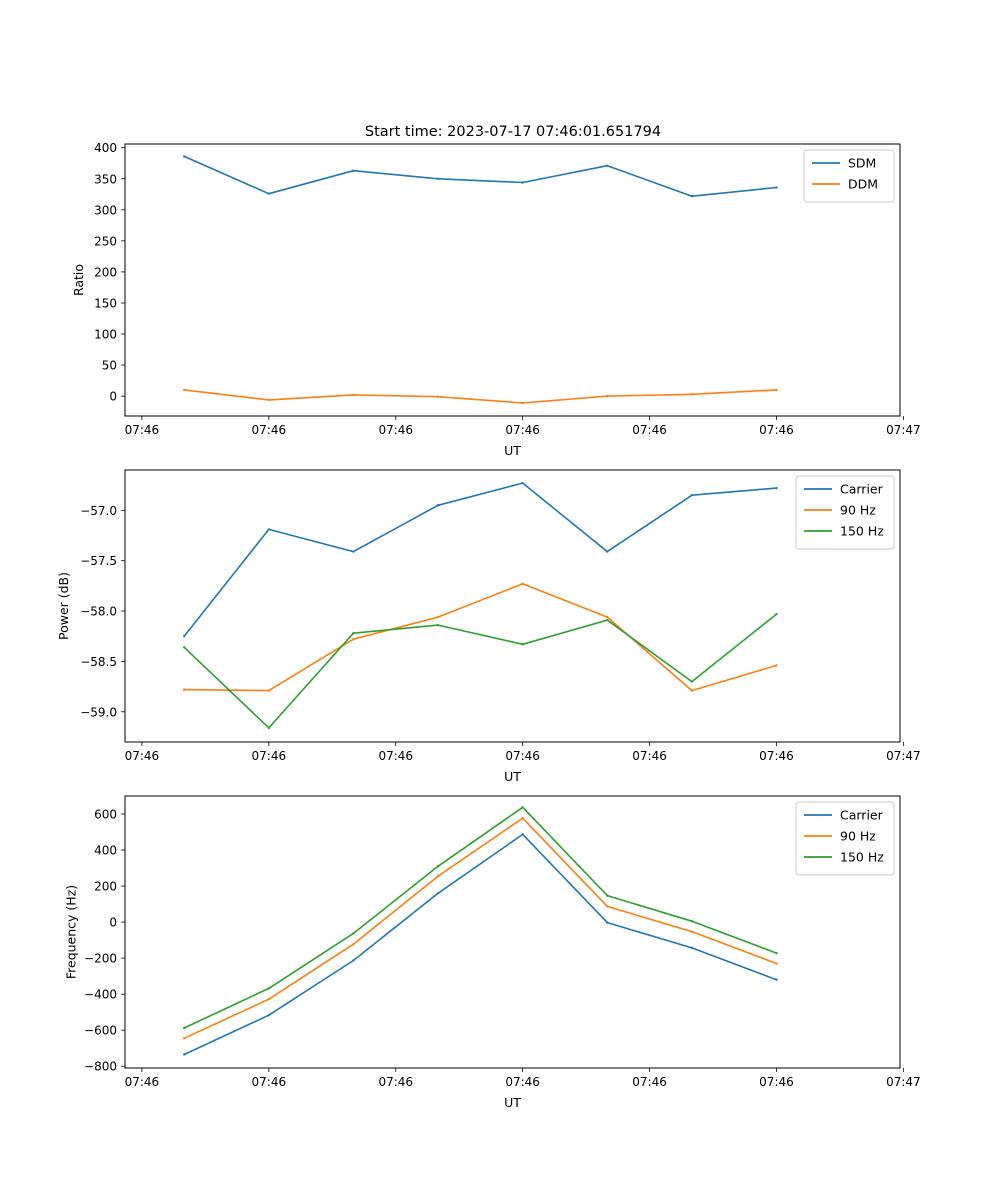 The width and height of the screenshot is (1000, 1200). I want to click on series-line-90-hz, so click(480, 637).